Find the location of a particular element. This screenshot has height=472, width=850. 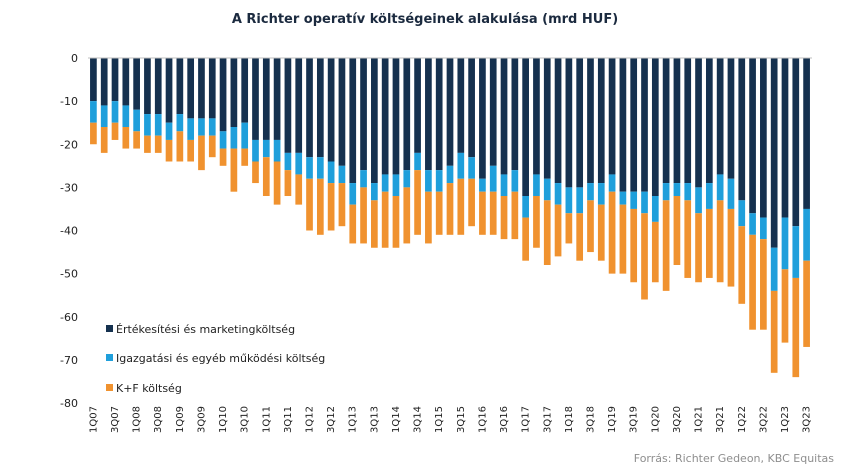

y-tick-label: -30 is located at coordinates (69, 187).